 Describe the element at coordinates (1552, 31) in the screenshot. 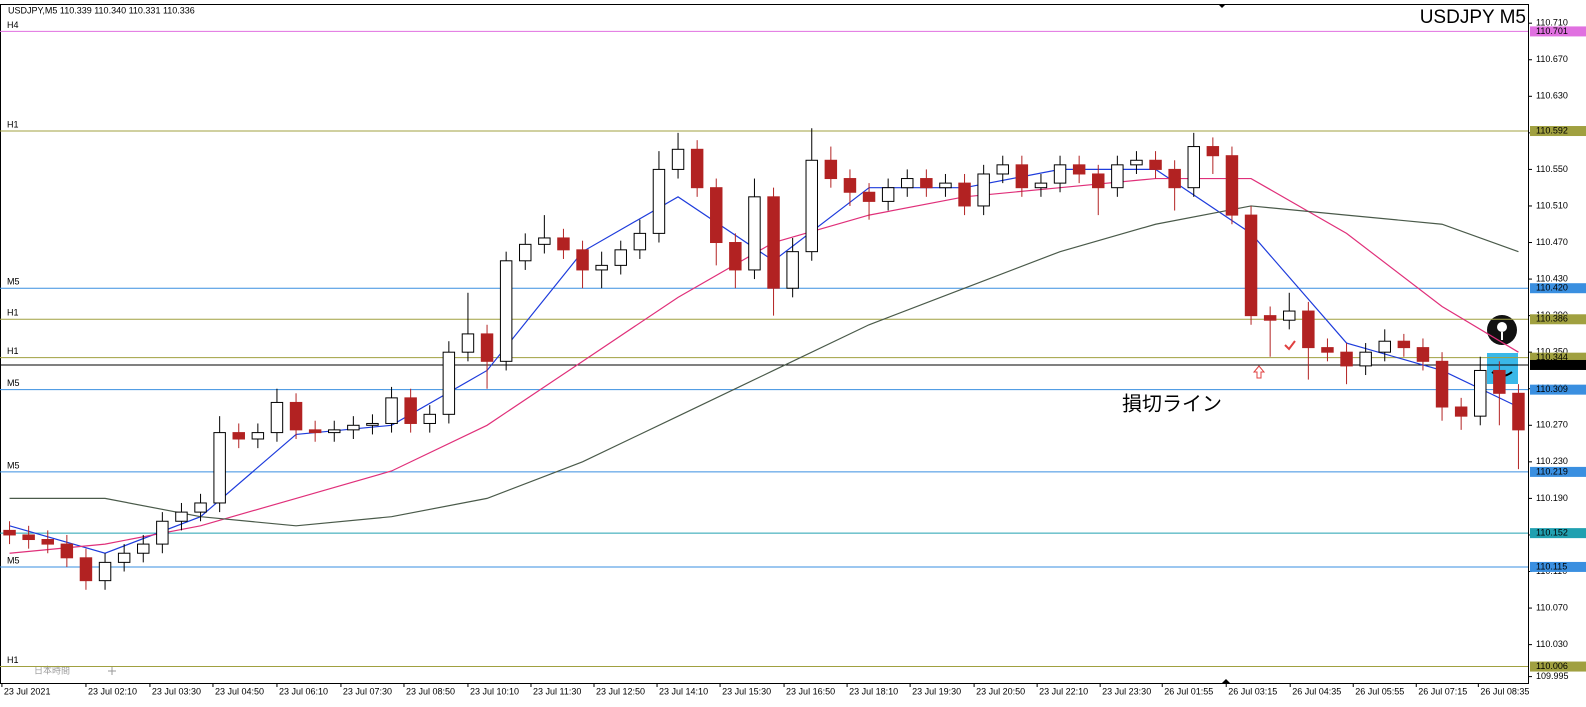

I see `level-price-label: 110.701` at that location.